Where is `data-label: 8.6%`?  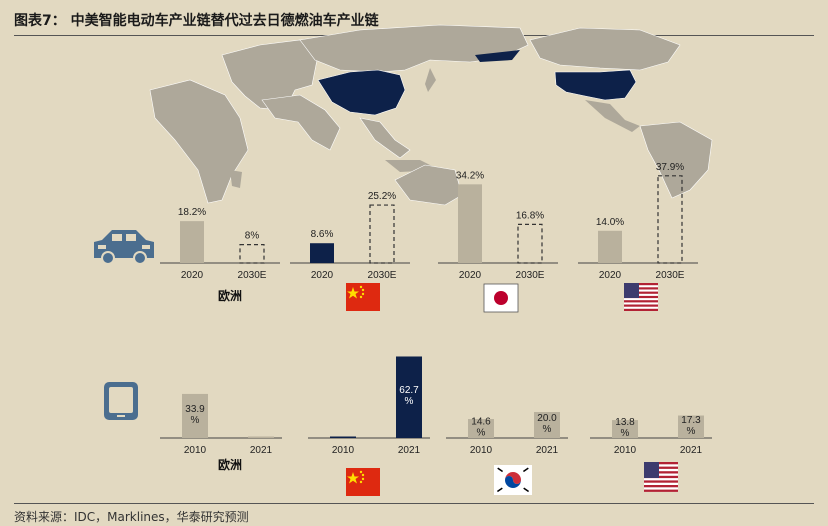
data-label: 8.6% is located at coordinates (322, 234).